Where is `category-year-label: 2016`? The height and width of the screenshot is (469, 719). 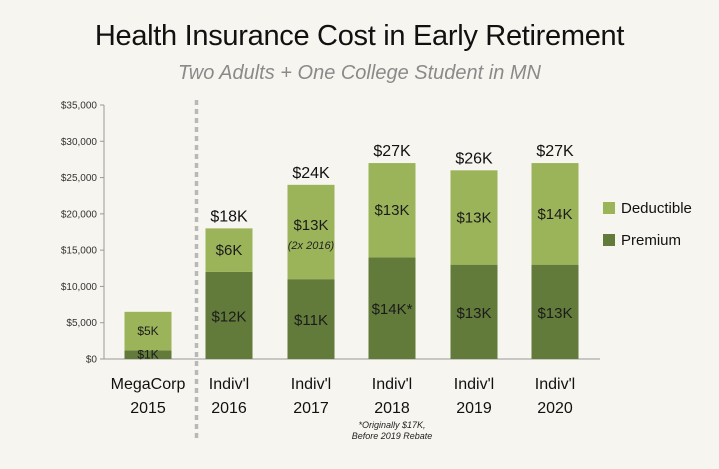
category-year-label: 2016 is located at coordinates (229, 408).